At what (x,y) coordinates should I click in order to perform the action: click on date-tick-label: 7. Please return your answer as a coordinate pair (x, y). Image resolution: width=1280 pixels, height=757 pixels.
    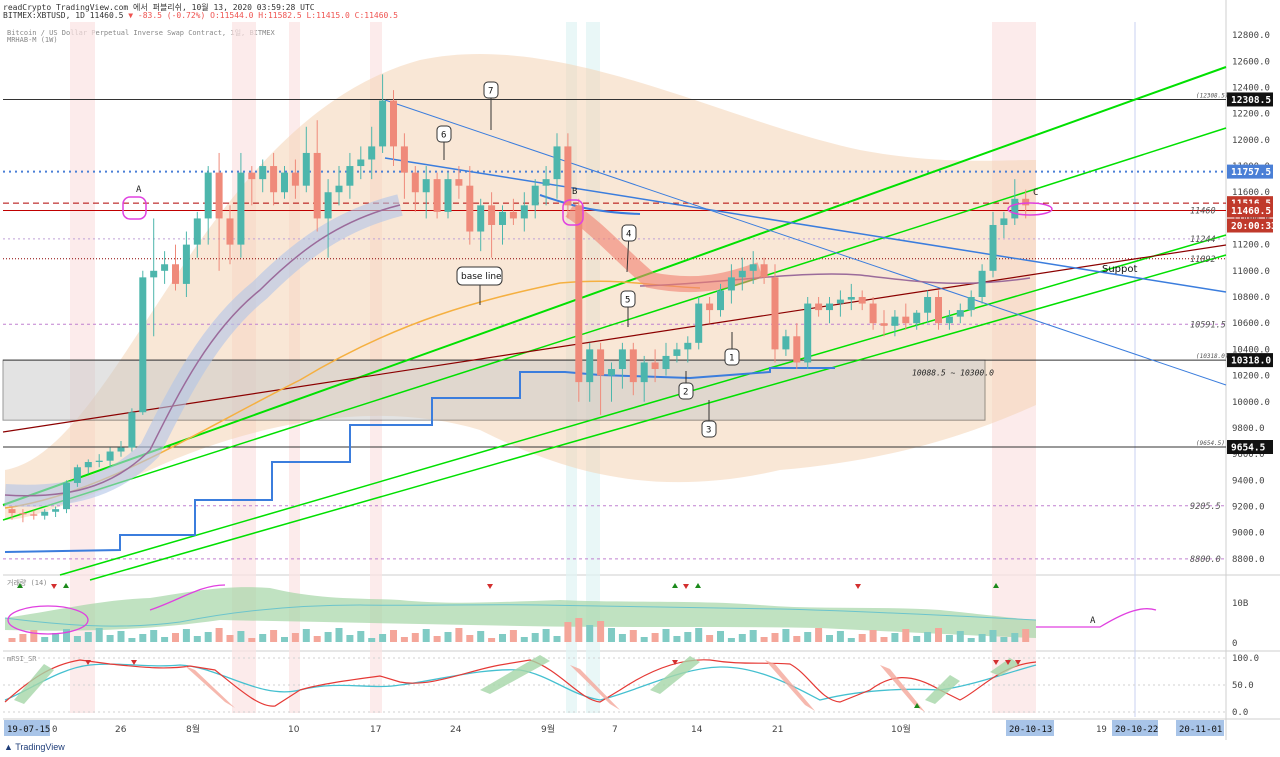
    Looking at the image, I should click on (615, 730).